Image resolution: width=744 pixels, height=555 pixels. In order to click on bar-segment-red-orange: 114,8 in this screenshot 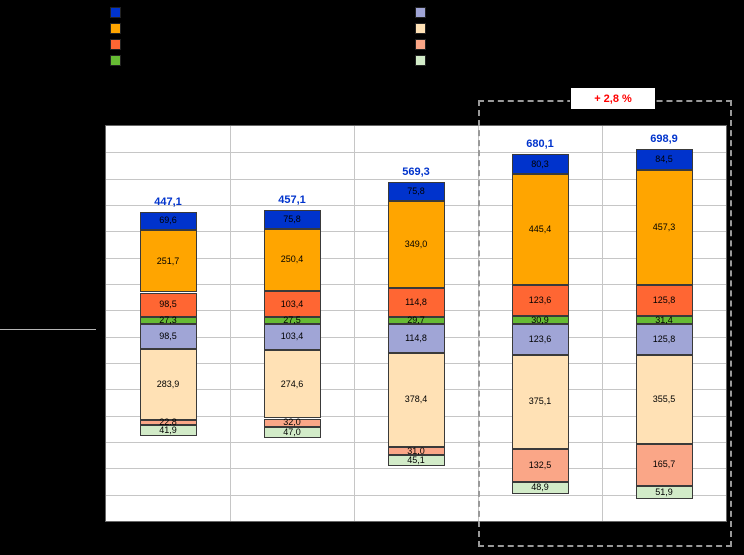, I will do `click(416, 302)`.